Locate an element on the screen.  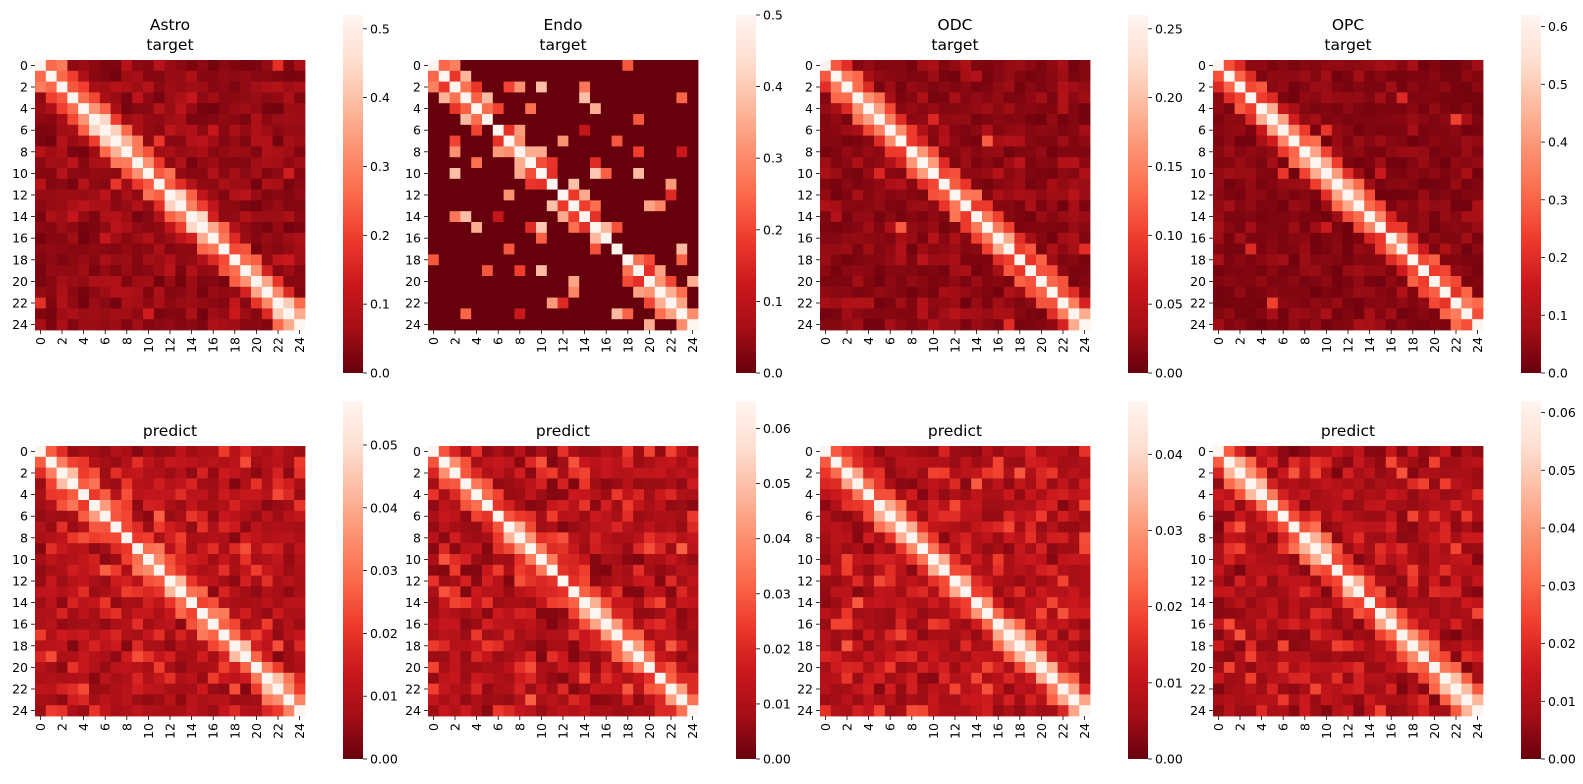
y-tick-label: 22 is located at coordinates (413, 303).